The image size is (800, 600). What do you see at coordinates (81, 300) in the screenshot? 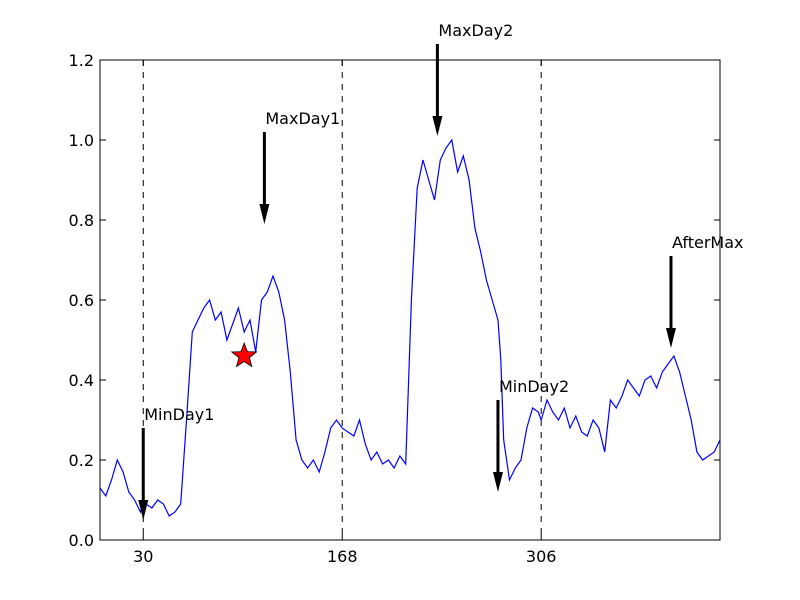
I see `y-tick-label: 0.6` at bounding box center [81, 300].